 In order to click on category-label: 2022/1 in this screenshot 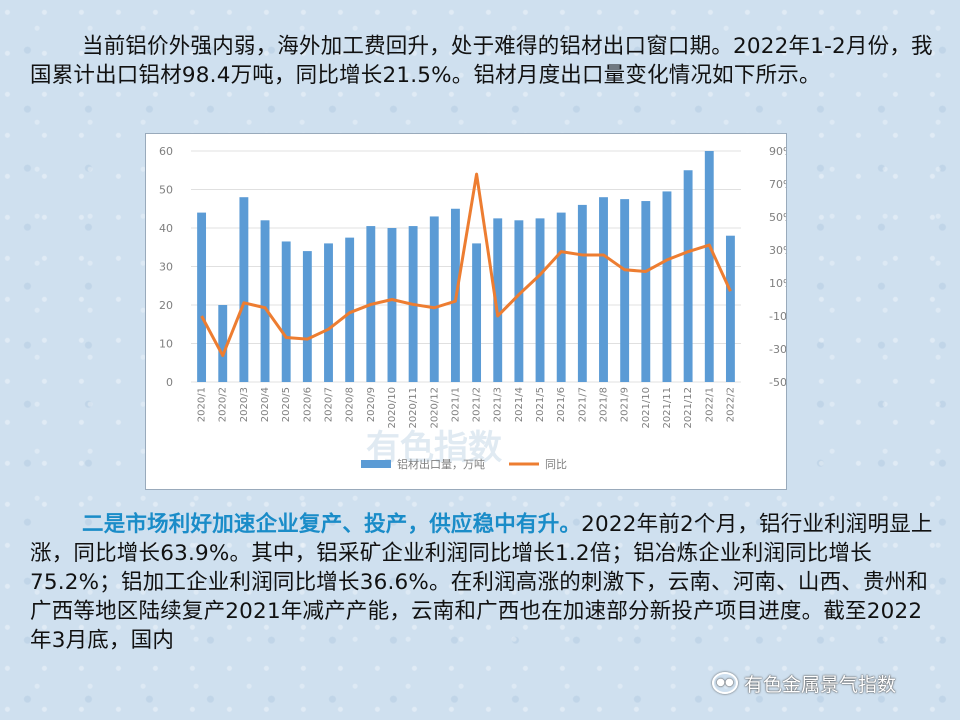, I will do `click(709, 404)`.